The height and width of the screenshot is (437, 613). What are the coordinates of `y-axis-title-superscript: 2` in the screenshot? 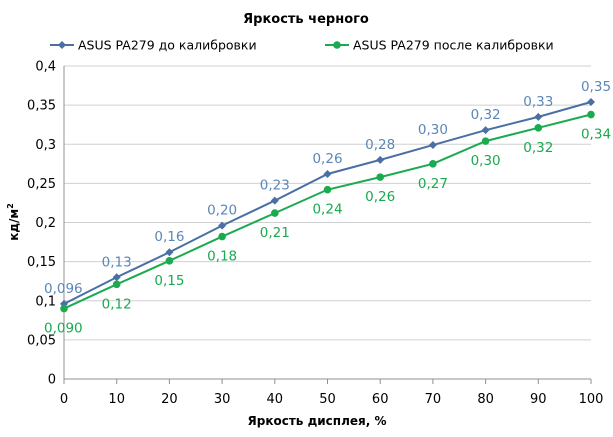 It's located at (10, 206).